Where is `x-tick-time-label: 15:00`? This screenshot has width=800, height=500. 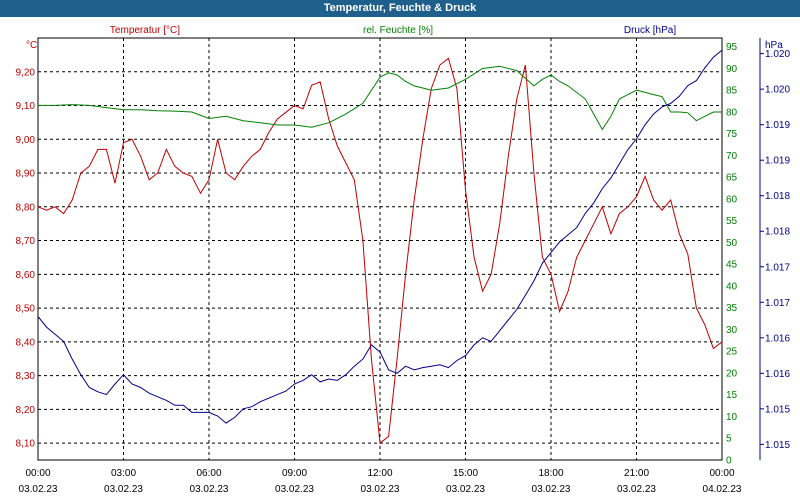 x-tick-time-label: 15:00 is located at coordinates (465, 473).